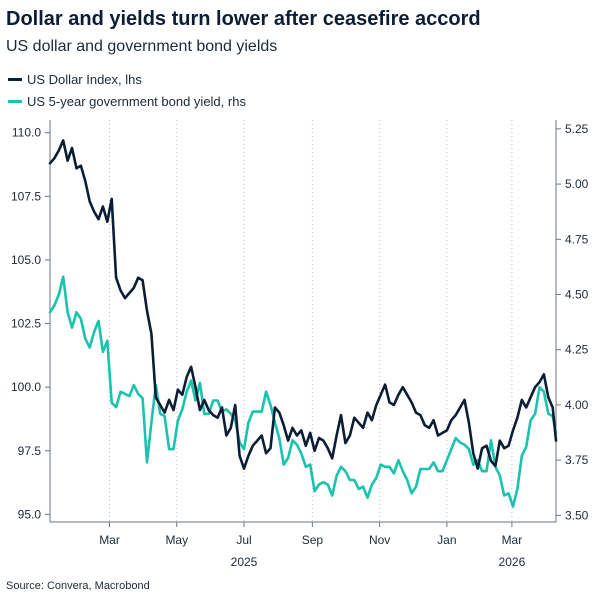 The width and height of the screenshot is (606, 607). I want to click on source-note: Source: Convera, Macrobond, so click(78, 586).